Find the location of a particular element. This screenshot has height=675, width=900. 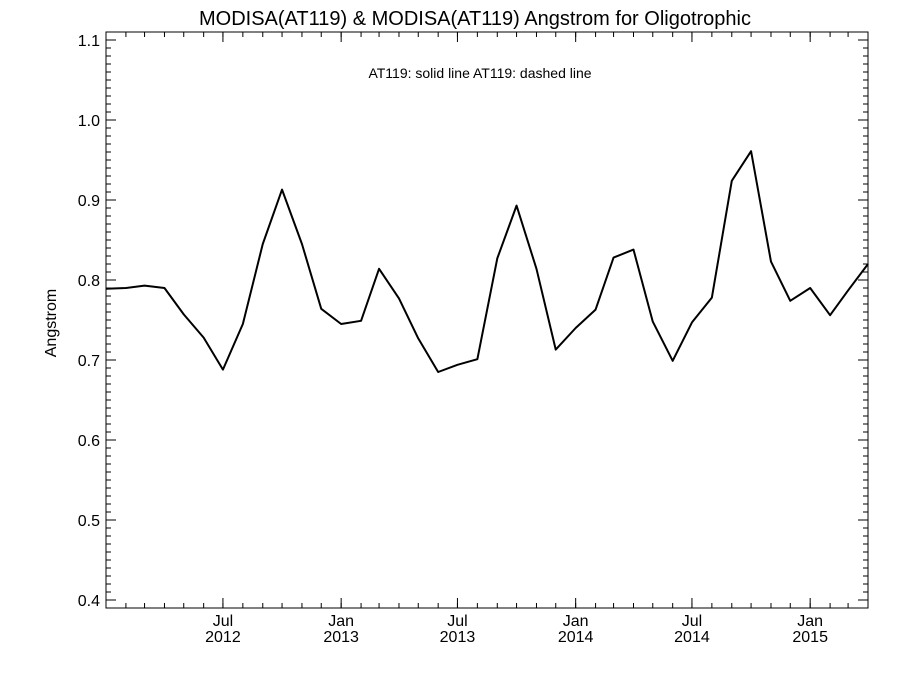

y-tick-label: 0.5 is located at coordinates (89, 521).